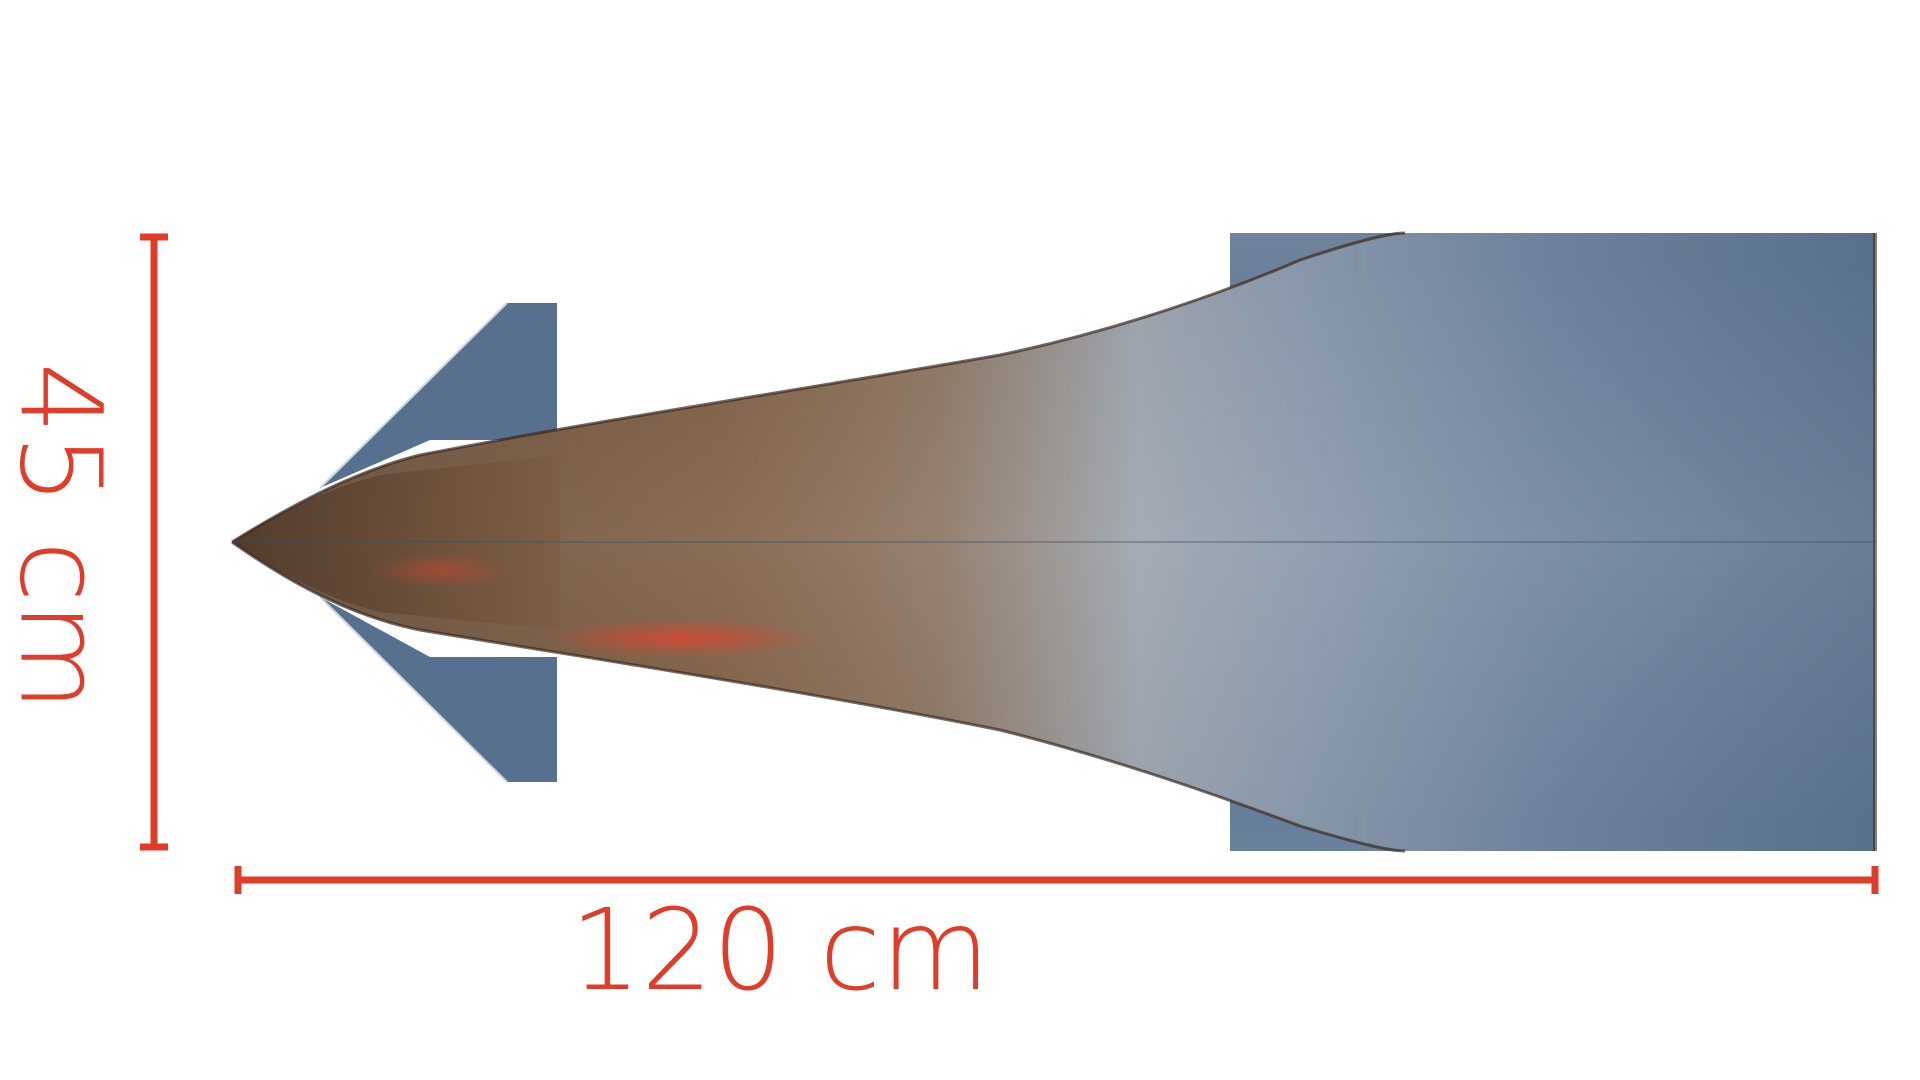  What do you see at coordinates (62, 537) in the screenshot?
I see `height-label: 45 cm` at bounding box center [62, 537].